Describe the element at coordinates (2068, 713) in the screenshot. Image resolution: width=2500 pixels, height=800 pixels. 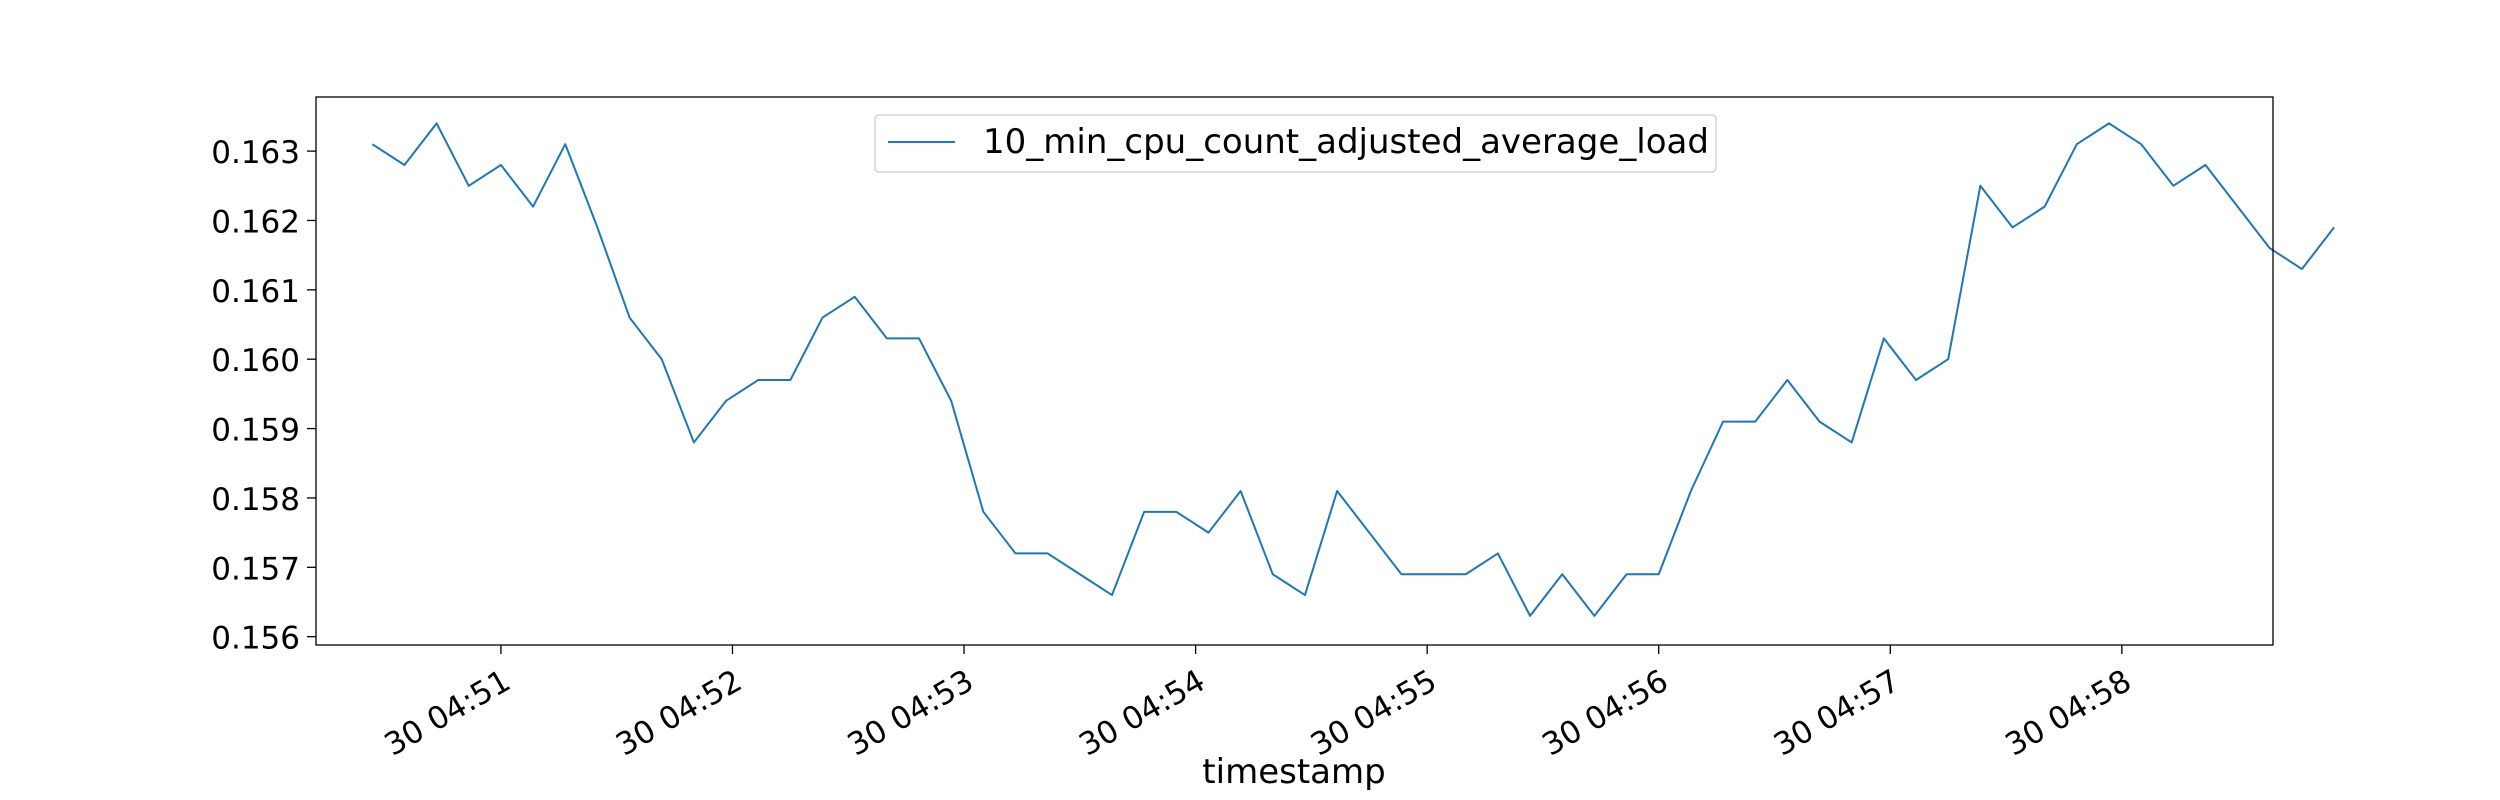
I see `x-tick-label: 30 04:58` at that location.